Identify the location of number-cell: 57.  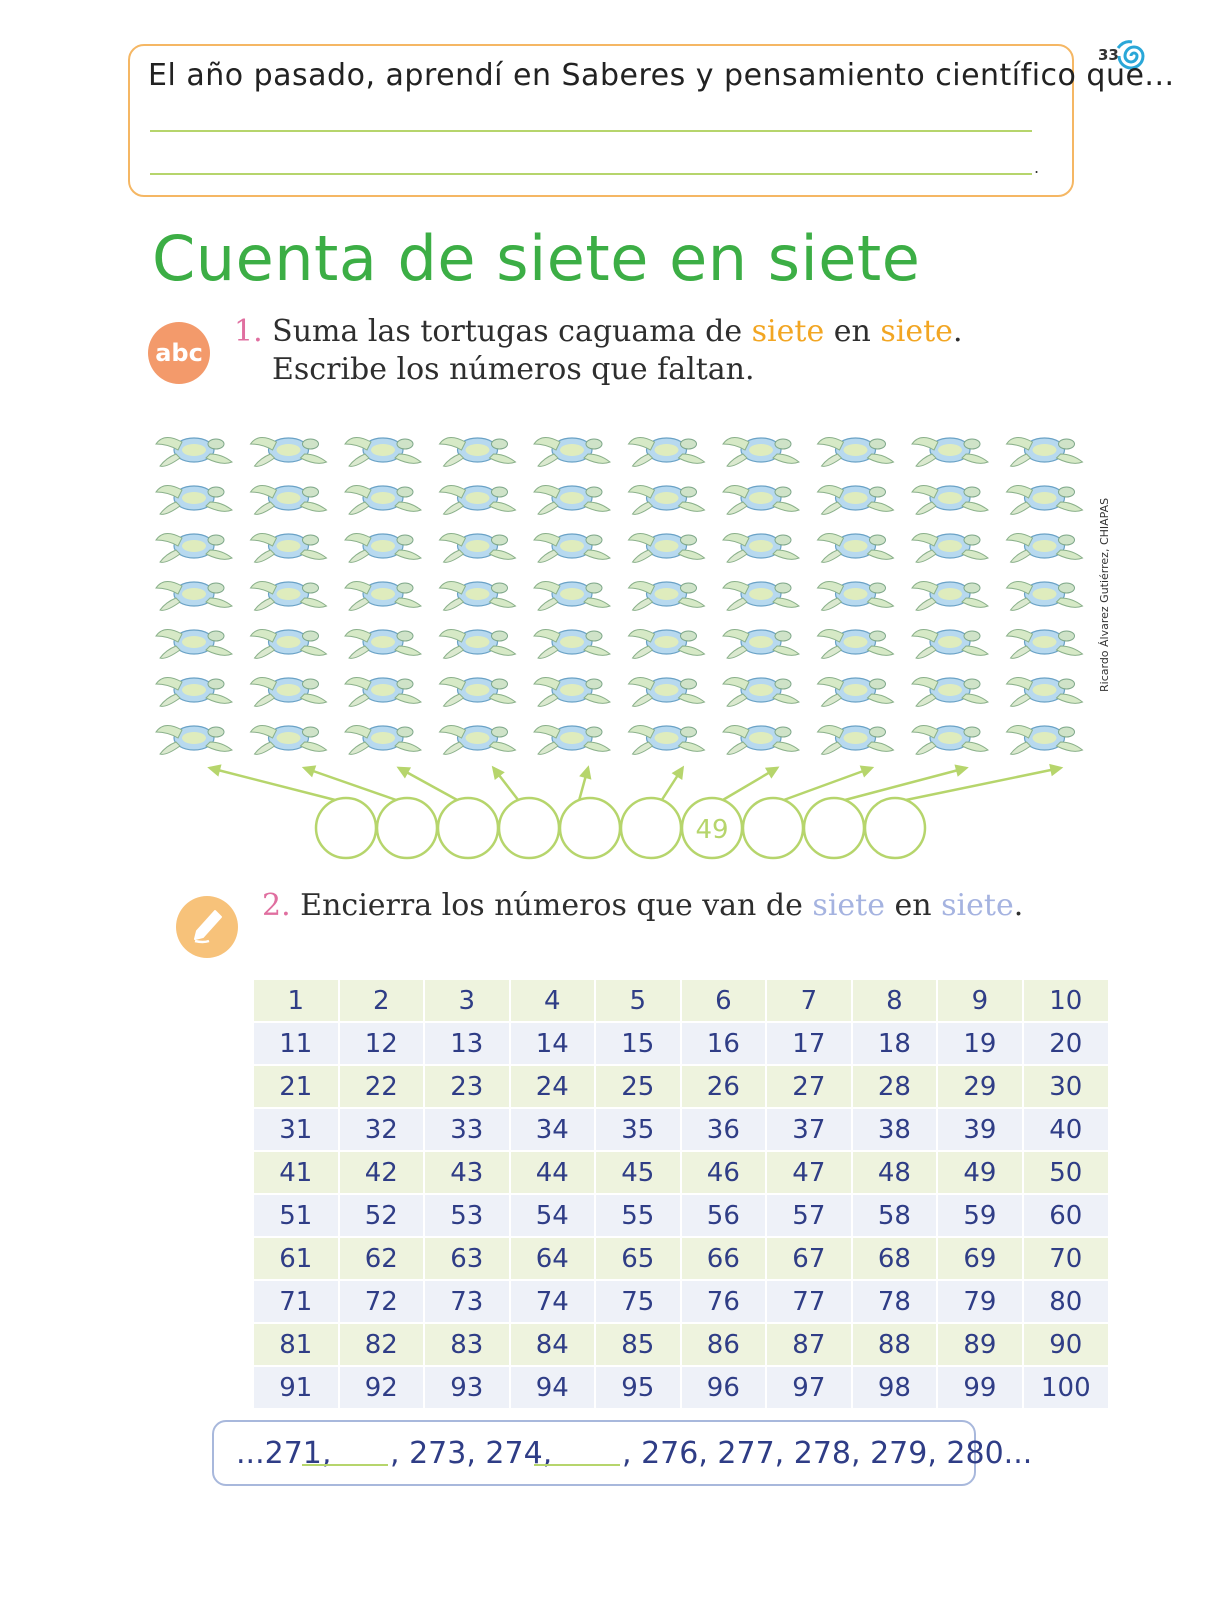
(809, 1215).